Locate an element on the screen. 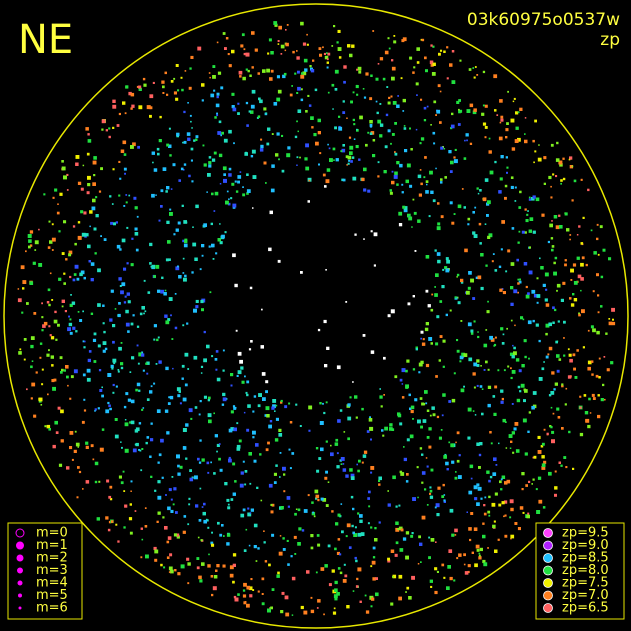  zp-symbol is located at coordinates (548, 533).